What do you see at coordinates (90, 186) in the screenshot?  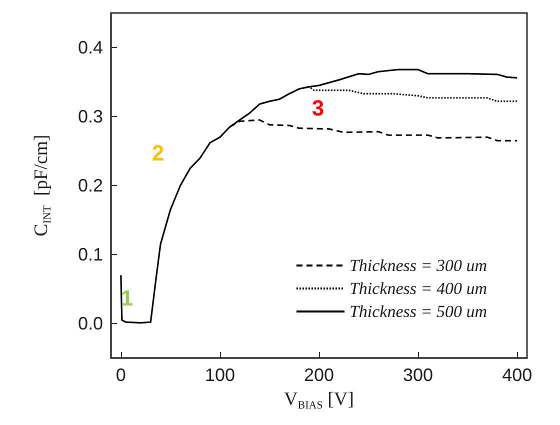 I see `y-tick-label: 0.2` at bounding box center [90, 186].